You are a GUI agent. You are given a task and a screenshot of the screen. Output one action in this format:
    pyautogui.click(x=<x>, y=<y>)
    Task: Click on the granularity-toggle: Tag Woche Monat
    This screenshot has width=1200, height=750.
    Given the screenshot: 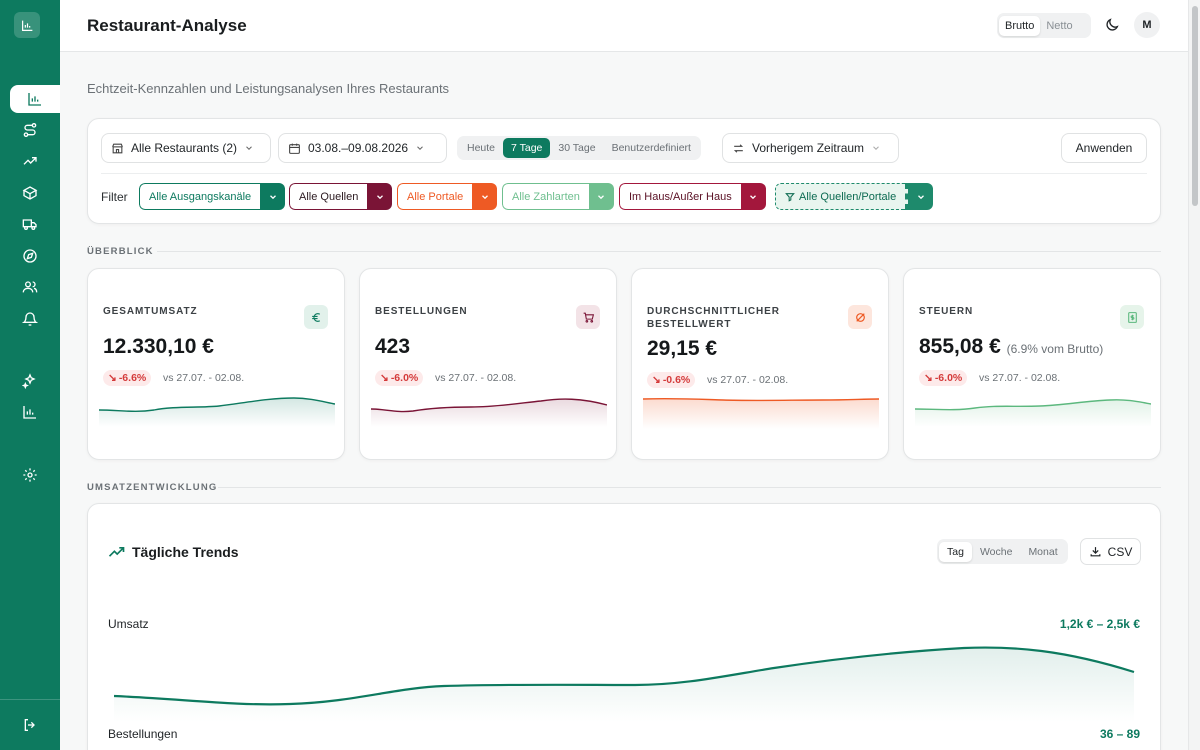 What is the action you would take?
    pyautogui.click(x=1002, y=551)
    